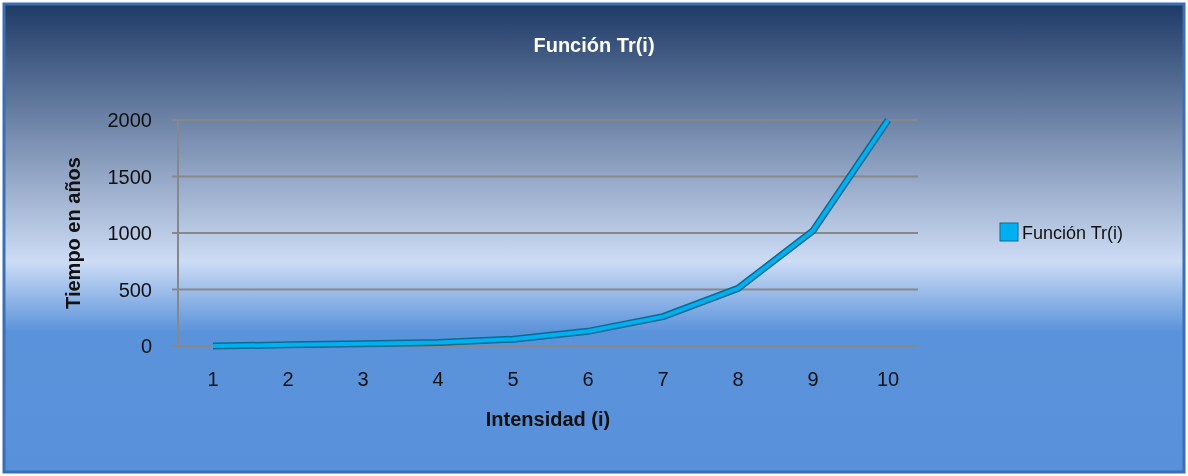 The image size is (1188, 476). I want to click on y-axis-title: Tiempo en años, so click(73, 233).